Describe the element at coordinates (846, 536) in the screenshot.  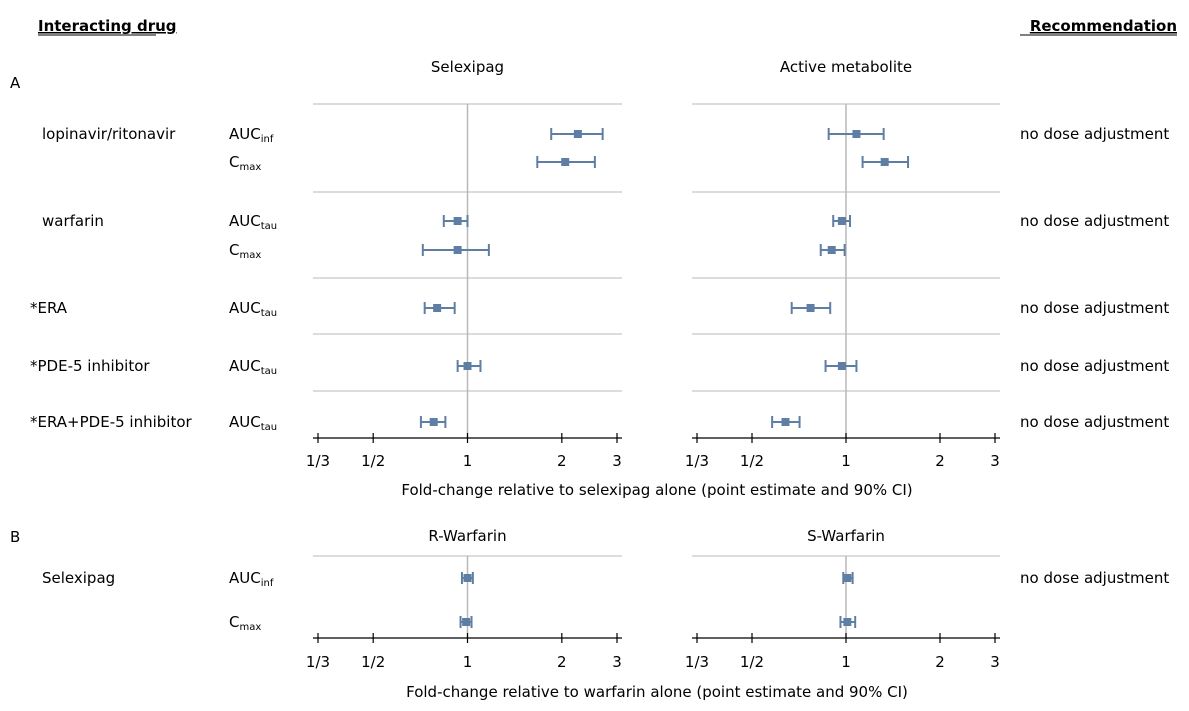
I see `column-title-2-2: S-Warfarin` at that location.